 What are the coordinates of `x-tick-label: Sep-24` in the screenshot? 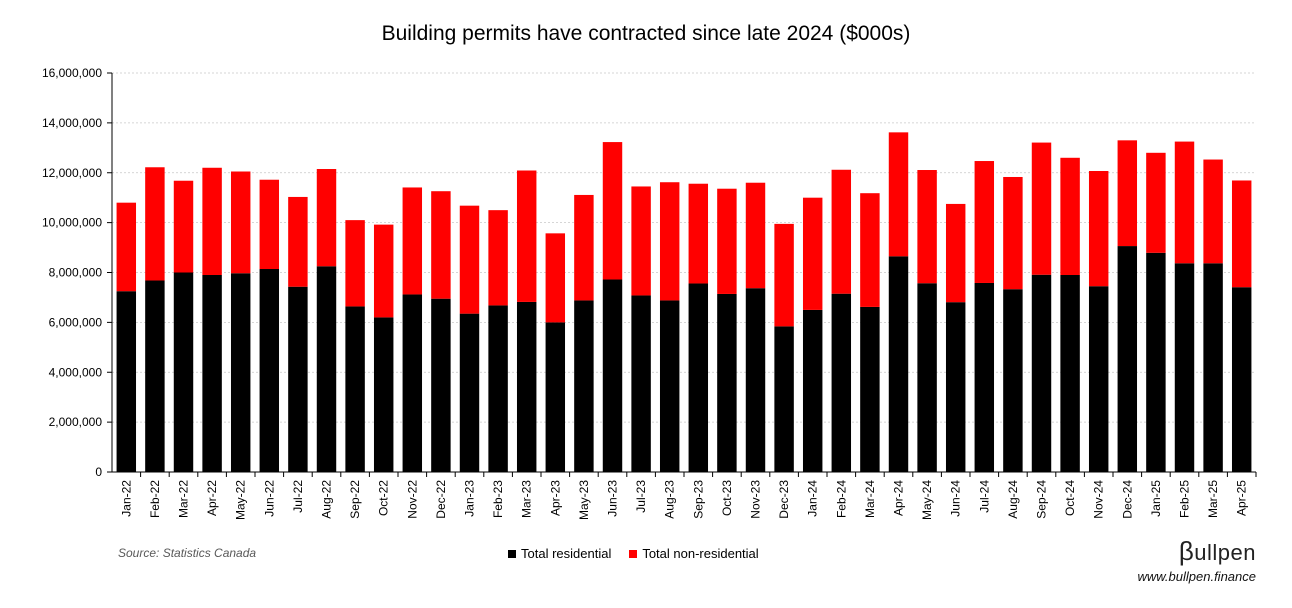 It's located at (1042, 499).